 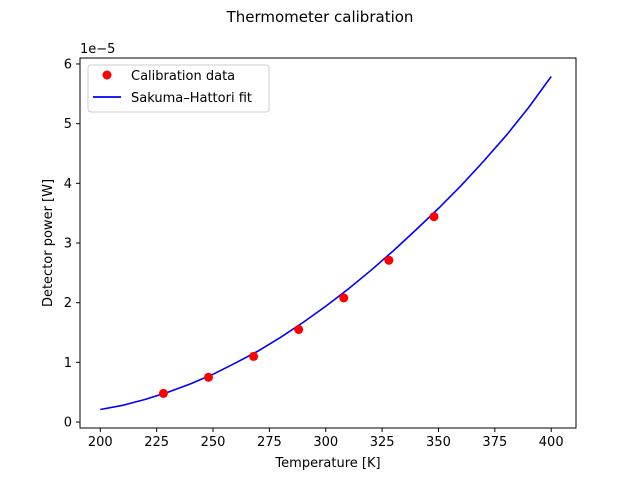 What do you see at coordinates (438, 442) in the screenshot?
I see `x-tick-label: 350` at bounding box center [438, 442].